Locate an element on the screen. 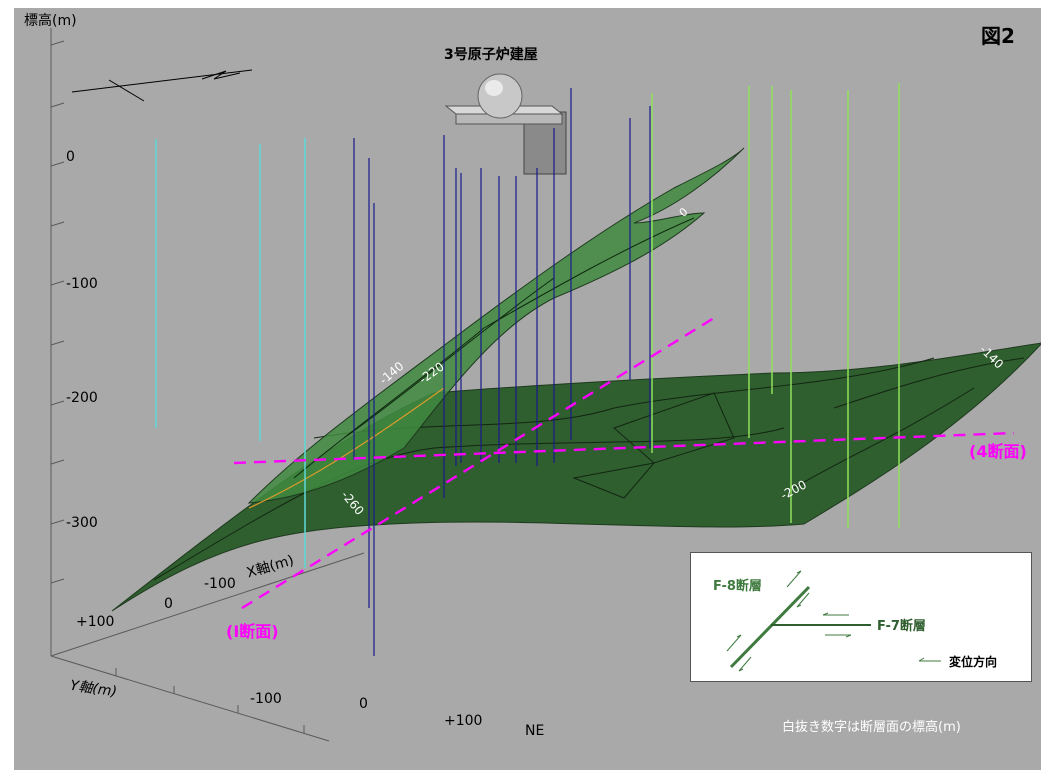 Image resolution: width=1041 pixels, height=775 pixels. y-axis-line is located at coordinates (190, 698).